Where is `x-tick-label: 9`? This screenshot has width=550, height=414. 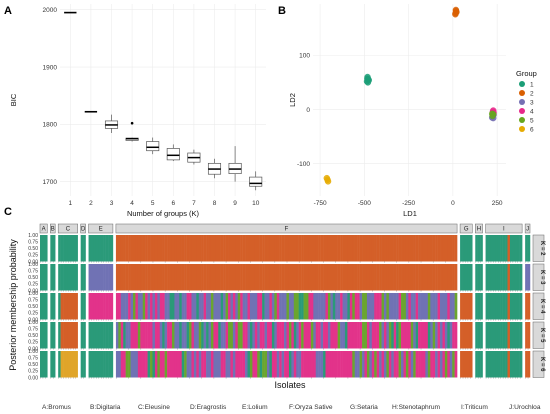 x-tick-label: 9 is located at coordinates (235, 203).